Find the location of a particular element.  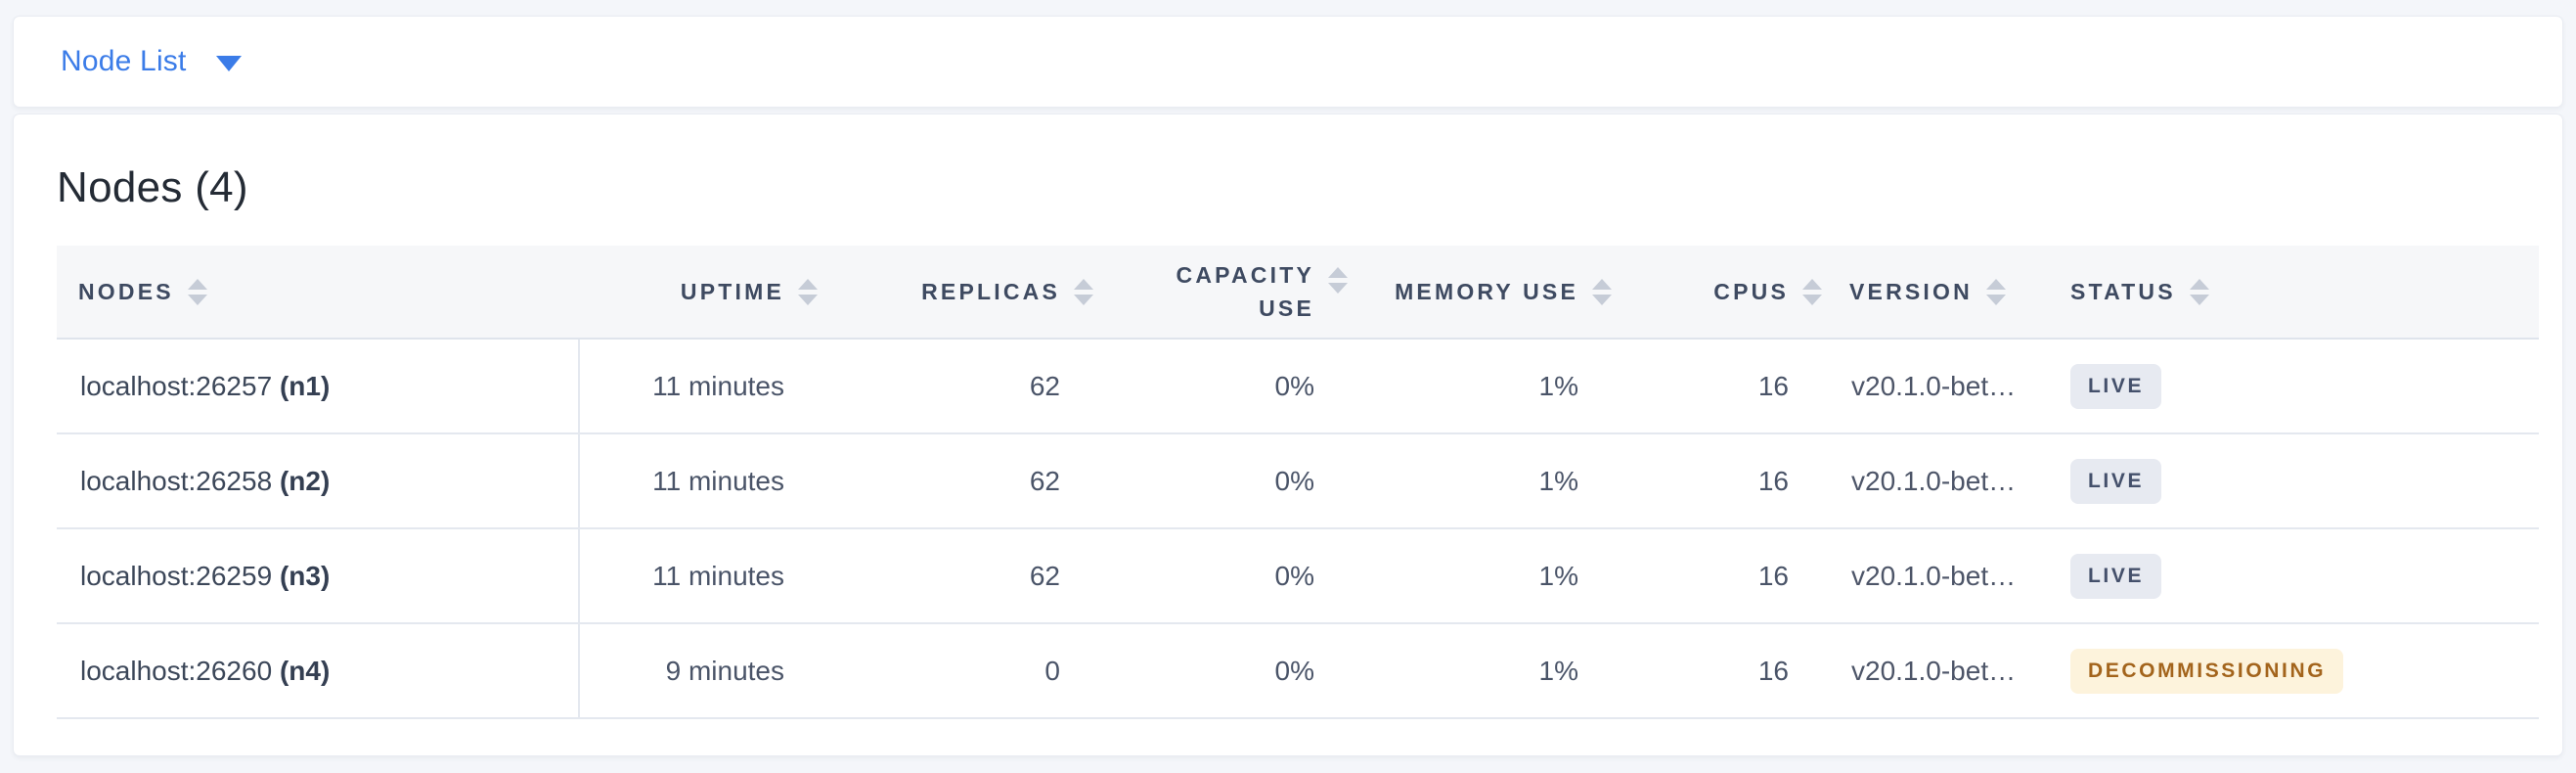

column-header-capacity-use: CAPACITY USE is located at coordinates (1226, 293).